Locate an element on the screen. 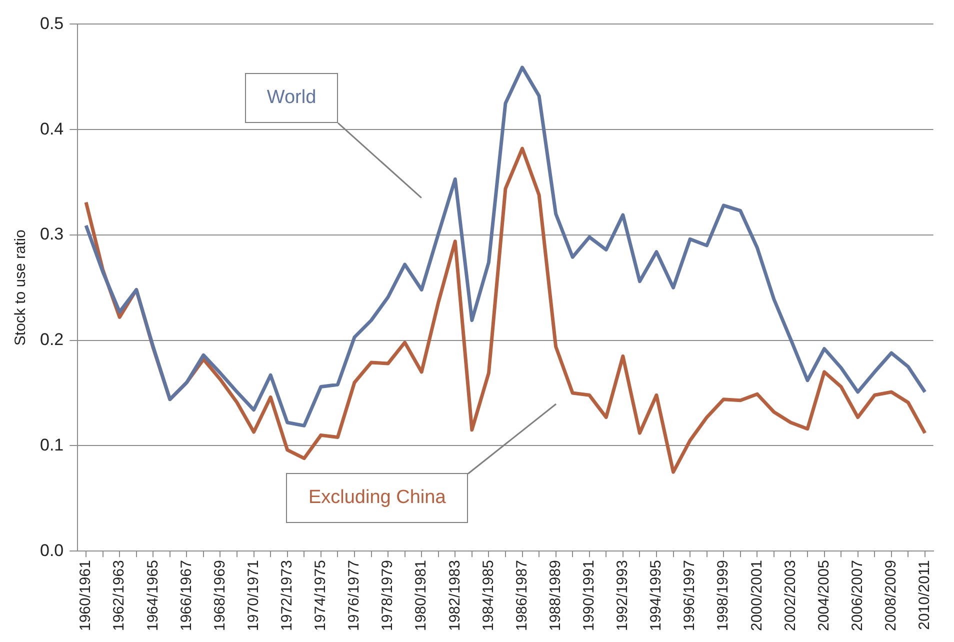 Image resolution: width=954 pixels, height=642 pixels. x-tick-label: 1970/1971 is located at coordinates (253, 595).